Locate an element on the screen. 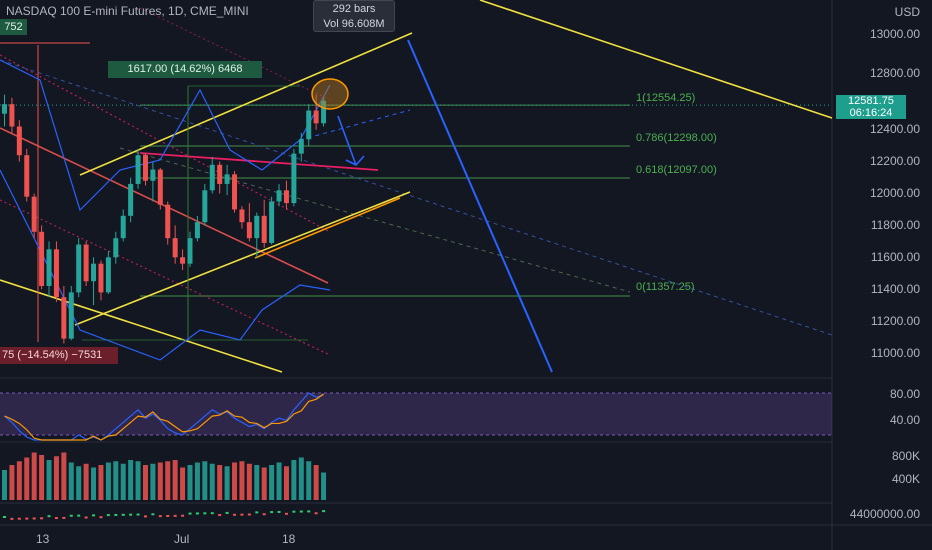  down-channel-lower is located at coordinates (165, 277).